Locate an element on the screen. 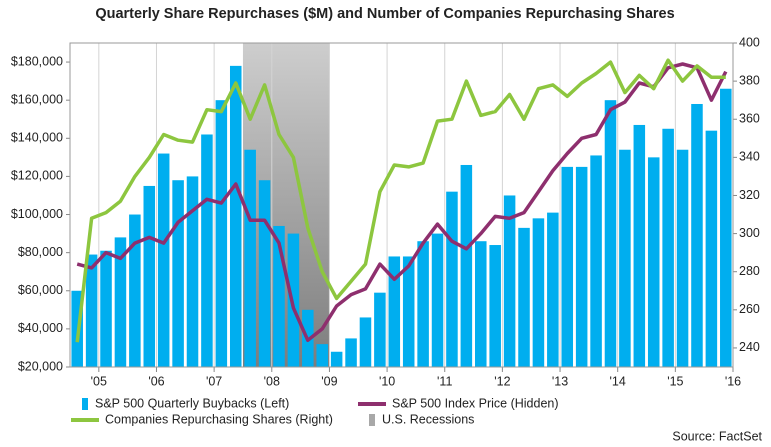 The image size is (771, 447). y2-tick-label: 400 is located at coordinates (749, 42).